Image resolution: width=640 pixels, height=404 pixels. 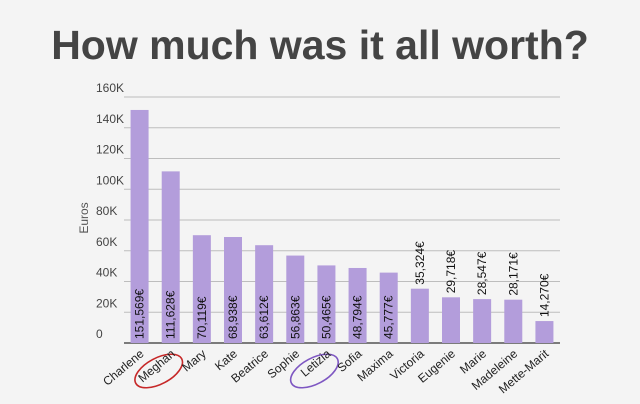 What do you see at coordinates (170, 257) in the screenshot?
I see `bar-meghan` at bounding box center [170, 257].